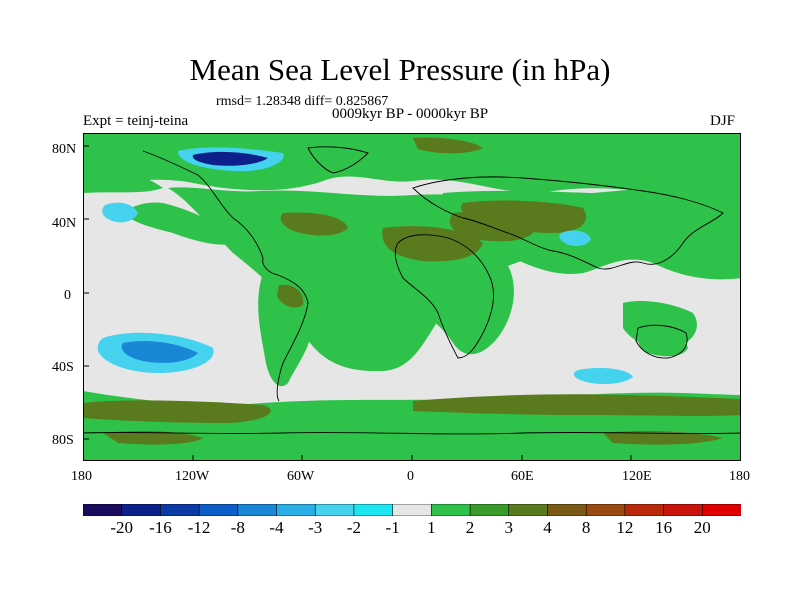 This screenshot has width=800, height=600. I want to click on blue-north-pacific, so click(120, 212).